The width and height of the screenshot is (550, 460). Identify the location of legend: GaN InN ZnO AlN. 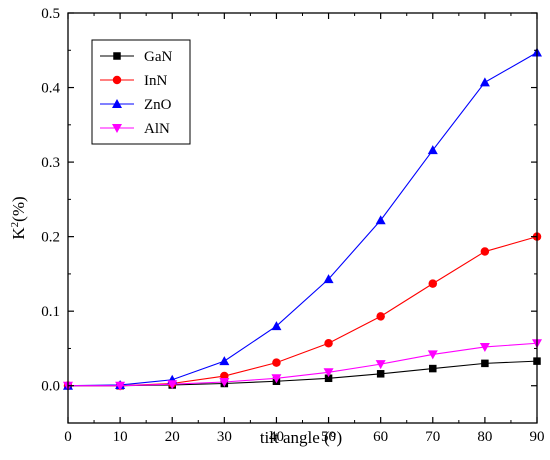
(141, 92).